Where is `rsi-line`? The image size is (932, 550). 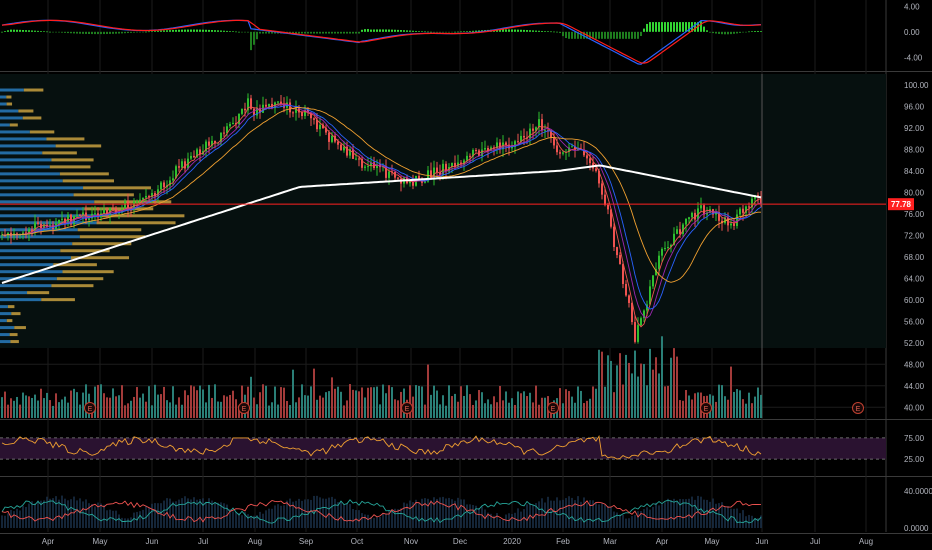 rsi-line is located at coordinates (381, 447).